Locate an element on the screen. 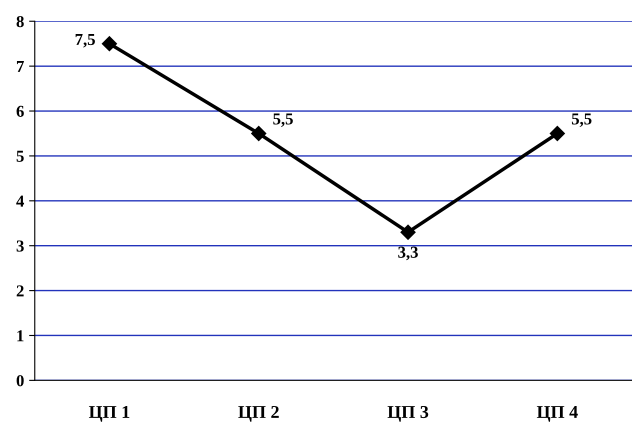 The image size is (632, 425). data-label: 3,3 is located at coordinates (408, 253).